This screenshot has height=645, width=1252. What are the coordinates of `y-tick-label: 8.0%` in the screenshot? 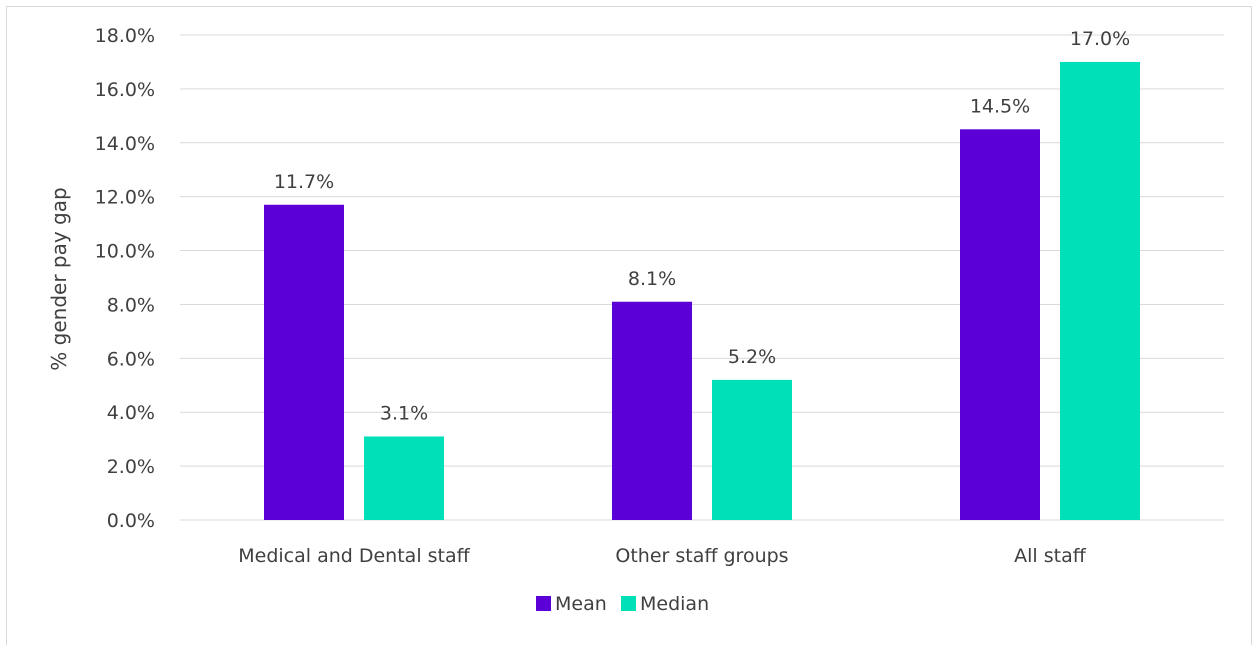 It's located at (131, 305).